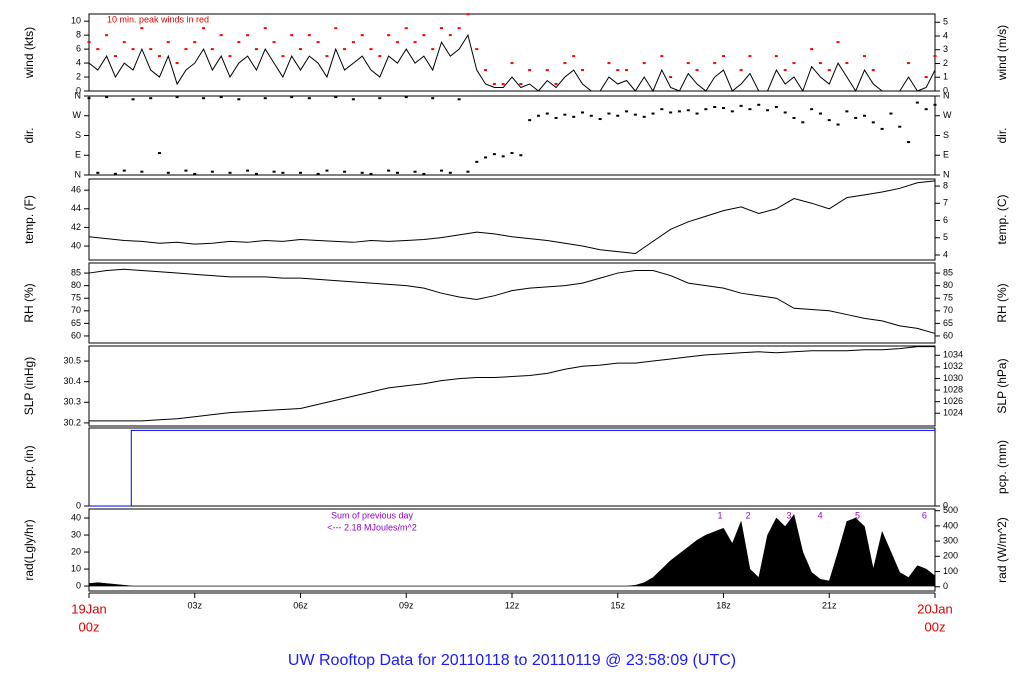 This screenshot has height=700, width=1024. Describe the element at coordinates (953, 355) in the screenshot. I see `y2-tick-label: 1034` at that location.